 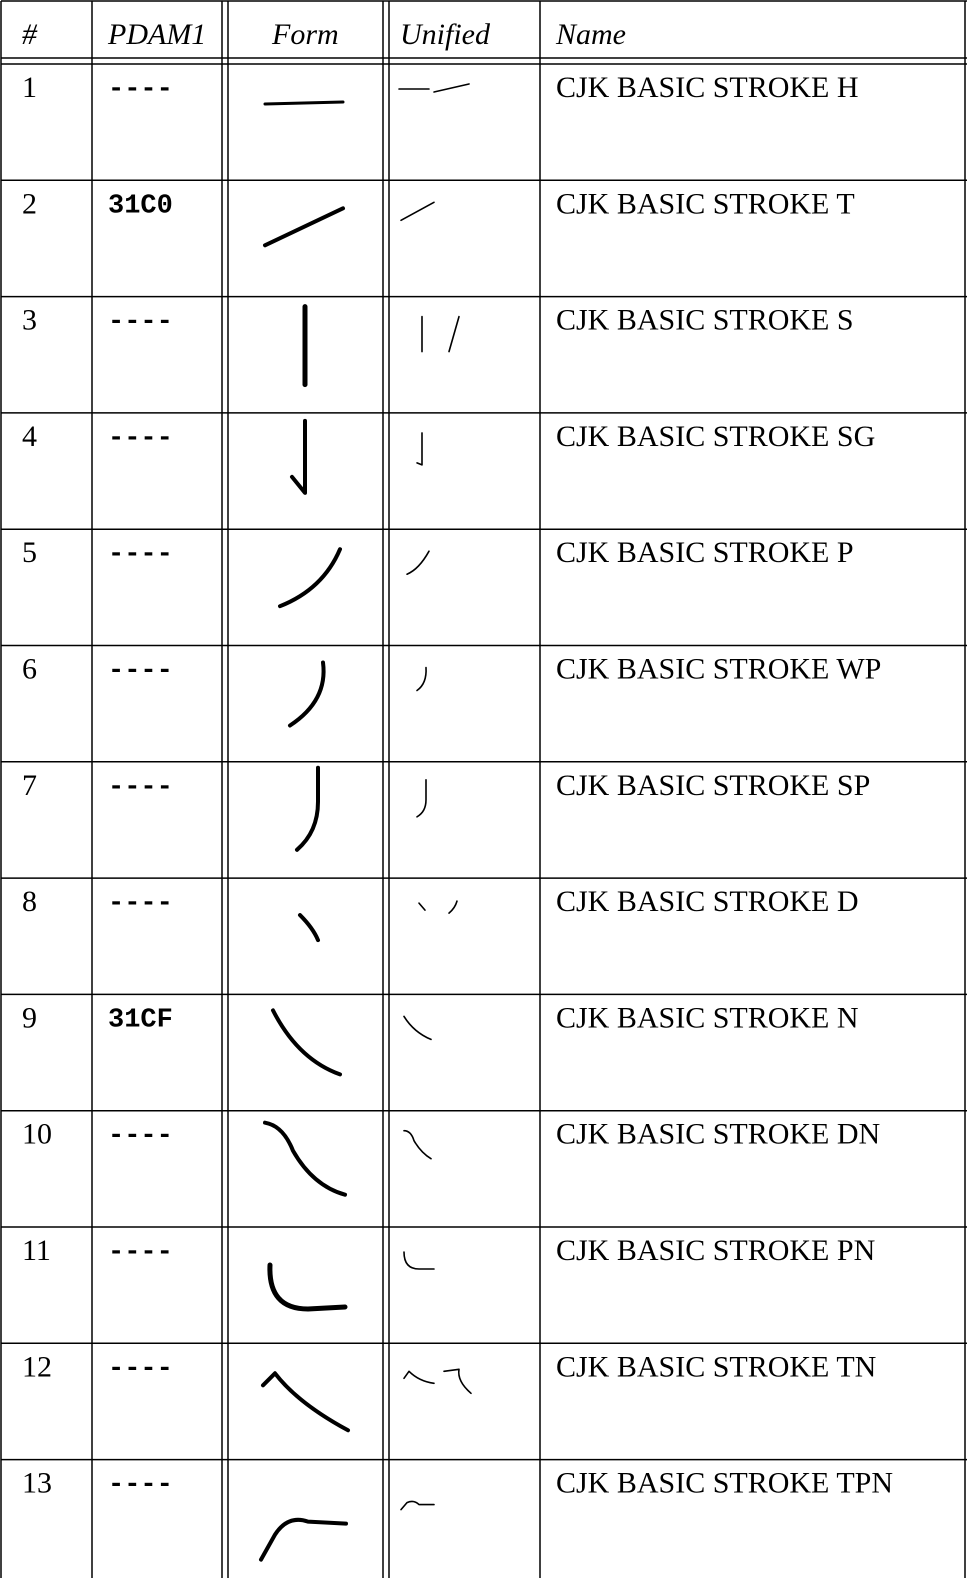 What do you see at coordinates (445, 34) in the screenshot?
I see `column-header: Unified` at bounding box center [445, 34].